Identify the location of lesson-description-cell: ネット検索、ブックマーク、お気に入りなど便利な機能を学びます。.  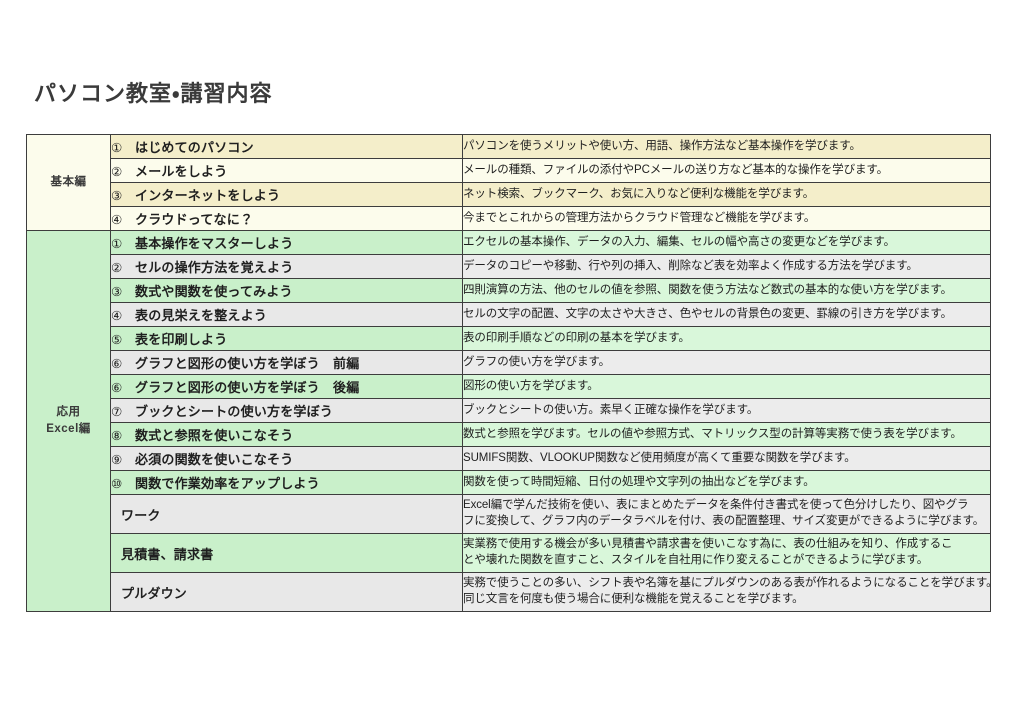
(726, 194).